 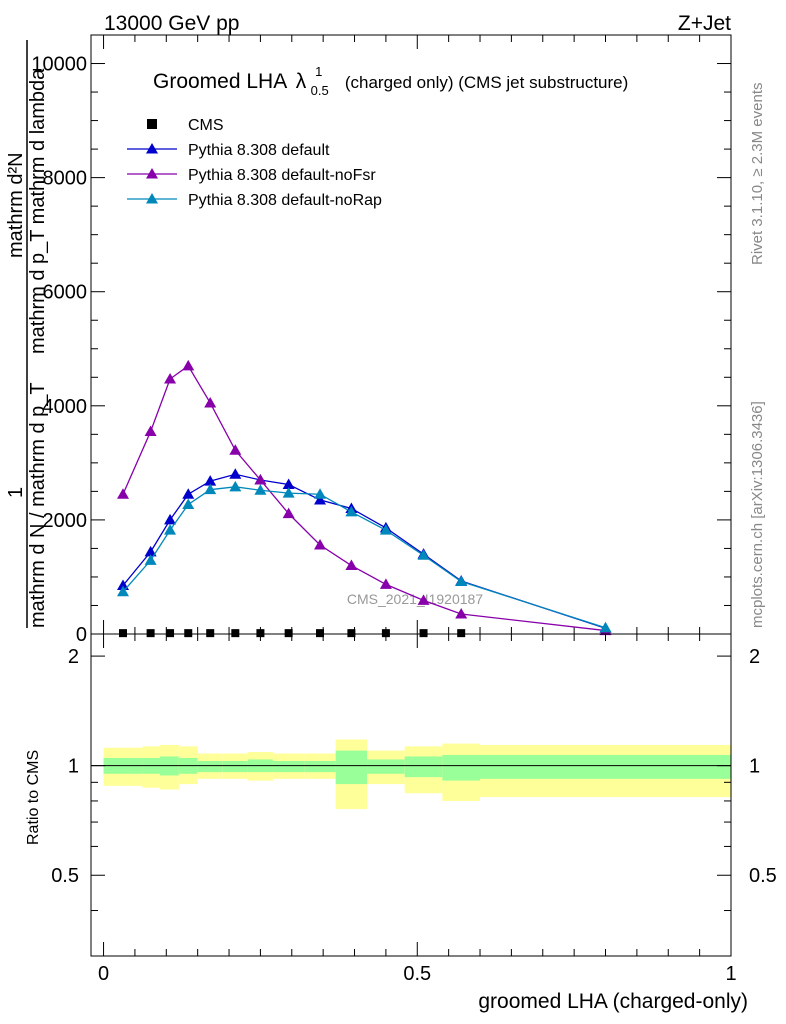 What do you see at coordinates (65, 876) in the screenshot?
I see `ratio-y-tick-label: 0.5` at bounding box center [65, 876].